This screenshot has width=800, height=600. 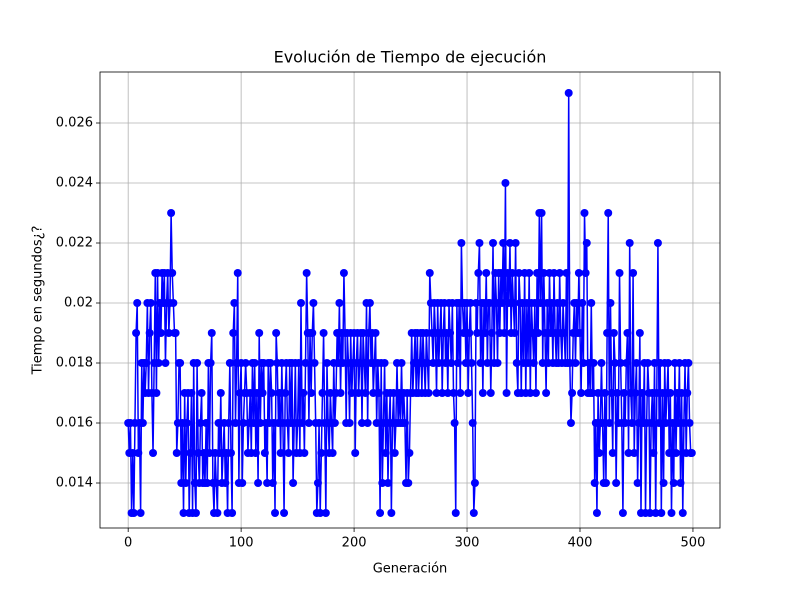 I want to click on x-axis-label: Generación, so click(x=410, y=569).